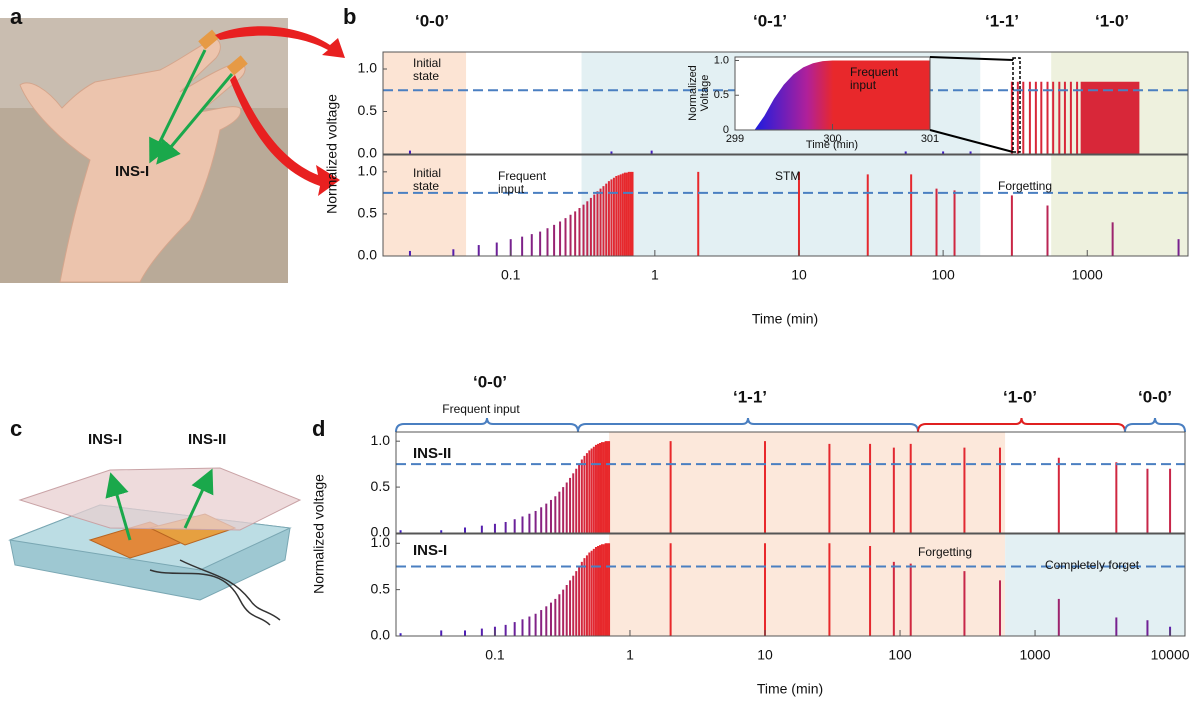 The height and width of the screenshot is (706, 1200). I want to click on x-tick-label: 10000, so click(1170, 655).